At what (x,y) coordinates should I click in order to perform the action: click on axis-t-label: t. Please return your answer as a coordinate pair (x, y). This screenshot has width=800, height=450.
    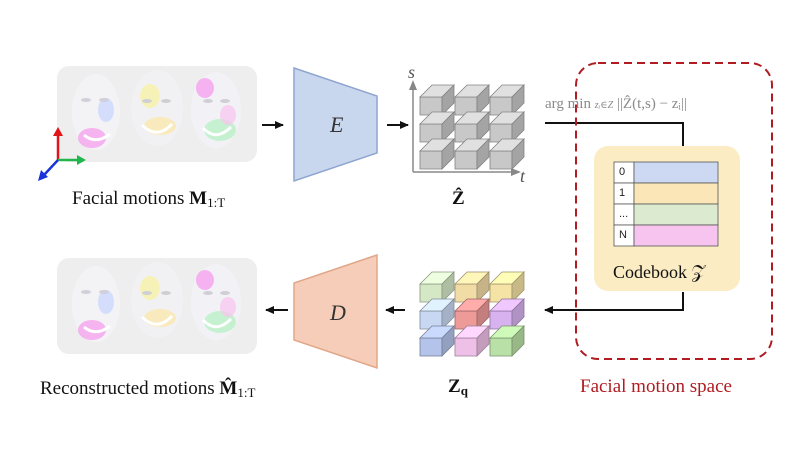
    Looking at the image, I should click on (523, 176).